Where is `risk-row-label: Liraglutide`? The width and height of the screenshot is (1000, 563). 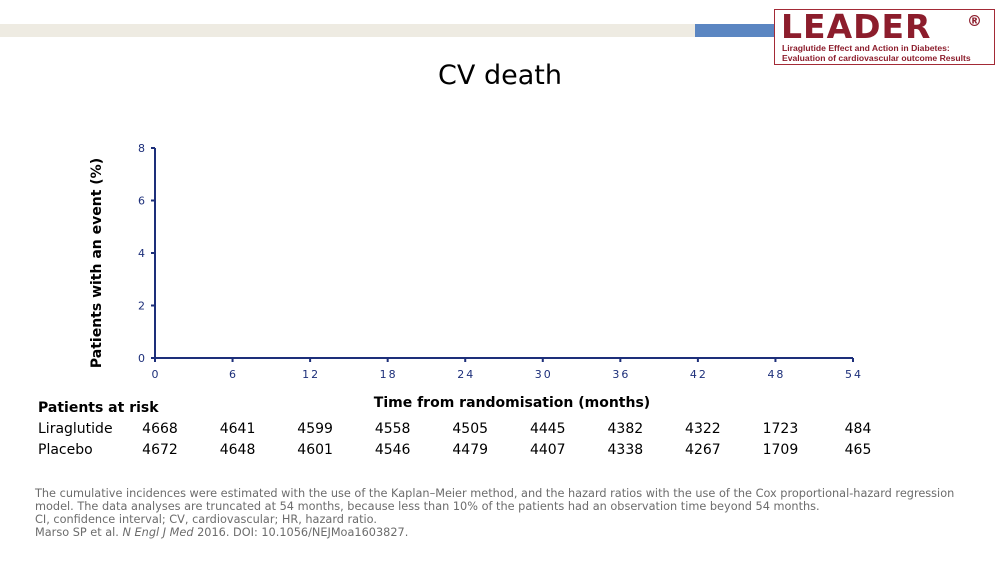
risk-row-label: Liraglutide is located at coordinates (75, 429).